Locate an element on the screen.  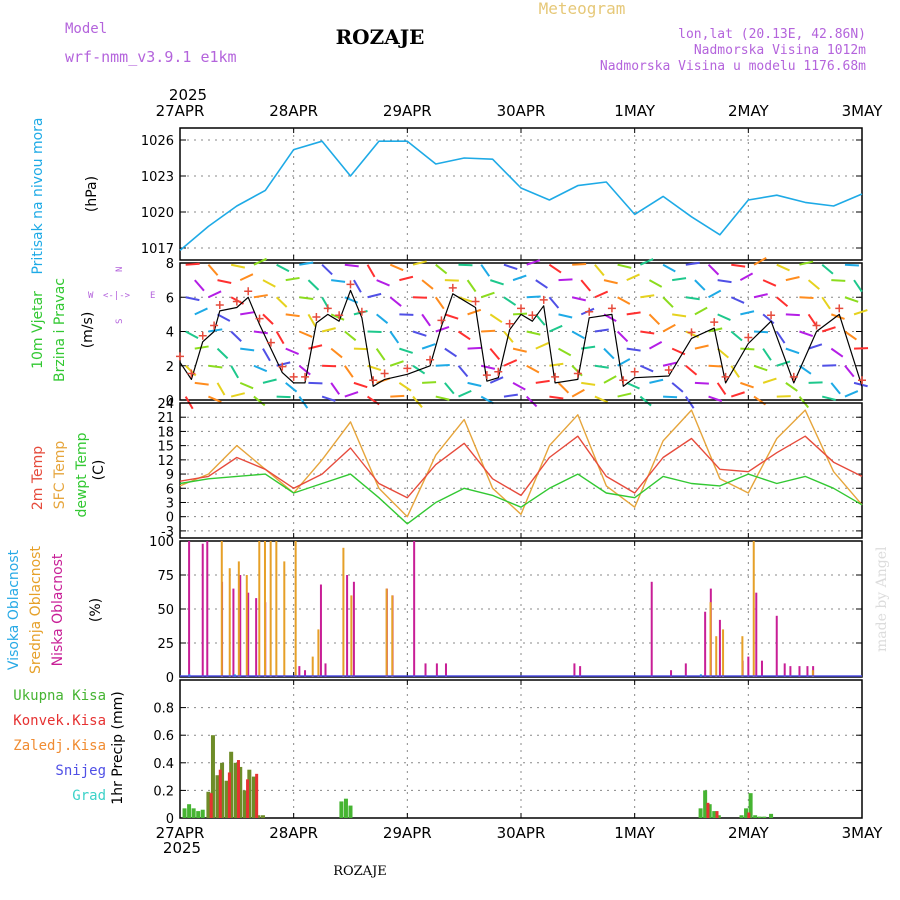
precip-bar-convective is located at coordinates (220, 793).